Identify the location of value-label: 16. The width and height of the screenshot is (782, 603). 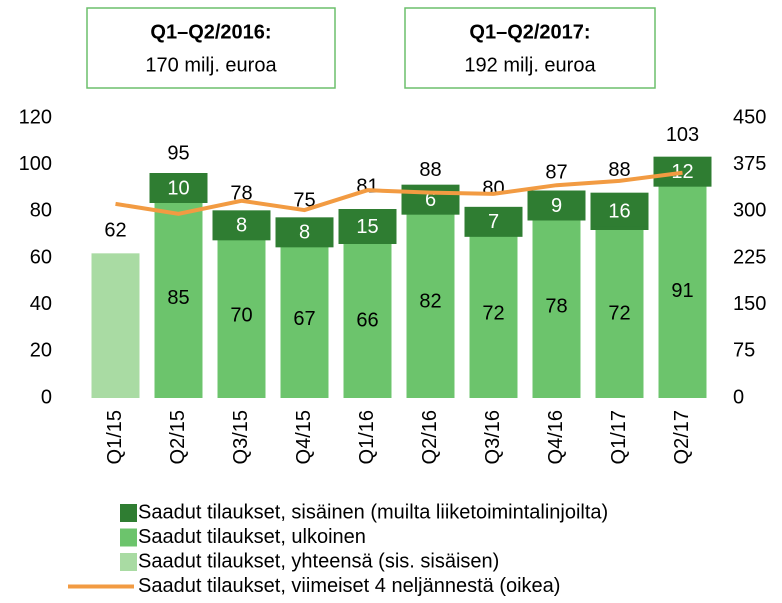
(619, 212).